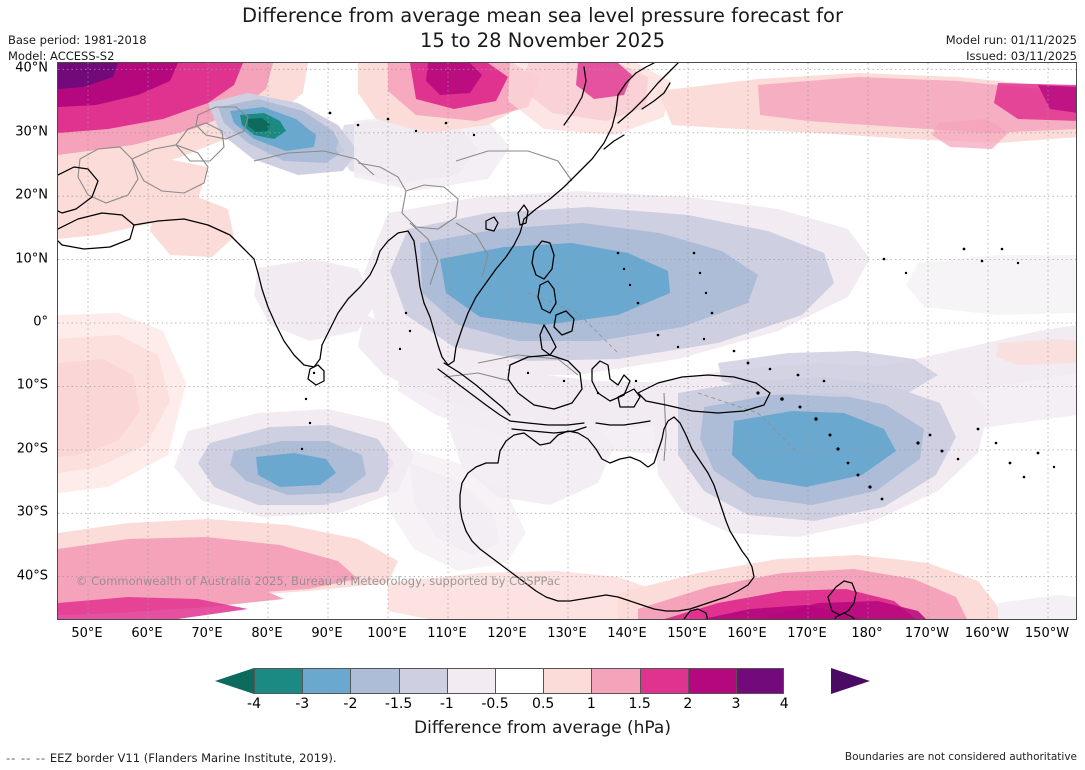 Image resolution: width=1085 pixels, height=770 pixels. Describe the element at coordinates (61, 55) in the screenshot. I see `model-text: Model: ACCESS-S2` at that location.